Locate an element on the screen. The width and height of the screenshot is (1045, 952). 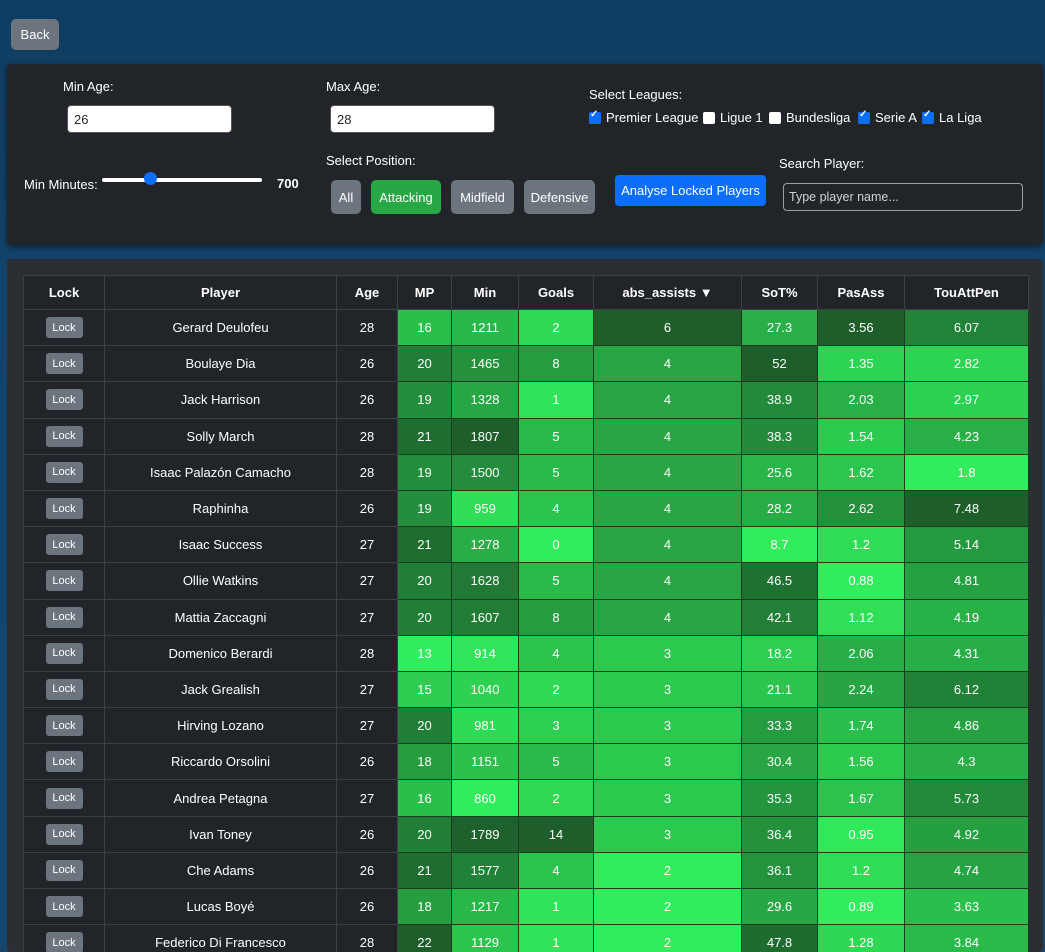
column-header-mp: MP is located at coordinates (424, 292).